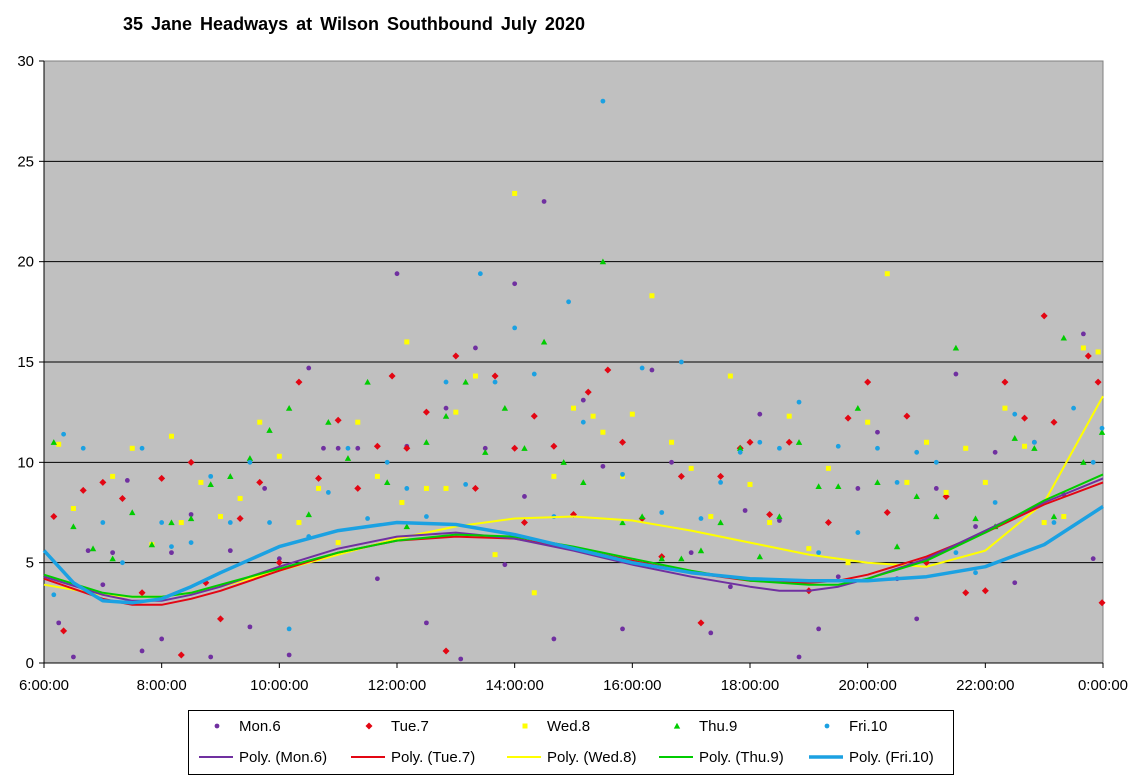 This screenshot has width=1137, height=779. What do you see at coordinates (827, 726) in the screenshot?
I see `legend-marker` at bounding box center [827, 726].